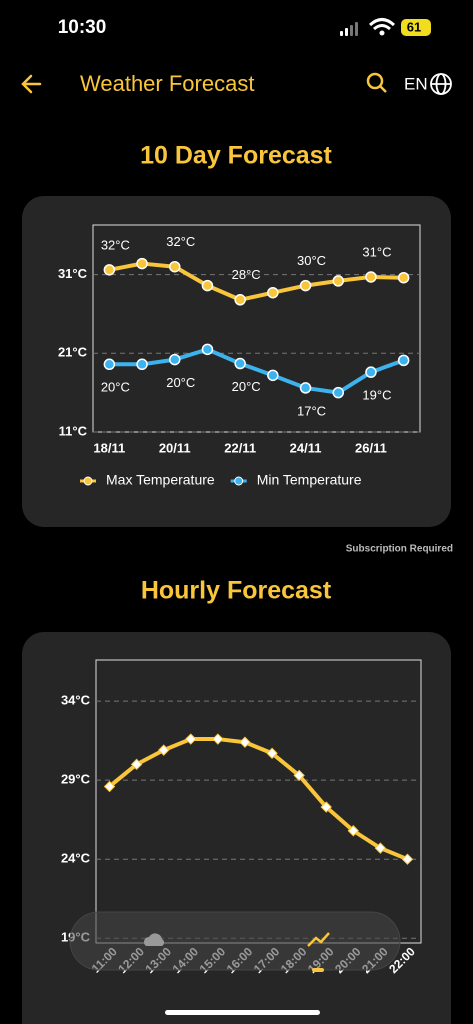  What do you see at coordinates (349, 29) in the screenshot?
I see `signal-icon` at bounding box center [349, 29].